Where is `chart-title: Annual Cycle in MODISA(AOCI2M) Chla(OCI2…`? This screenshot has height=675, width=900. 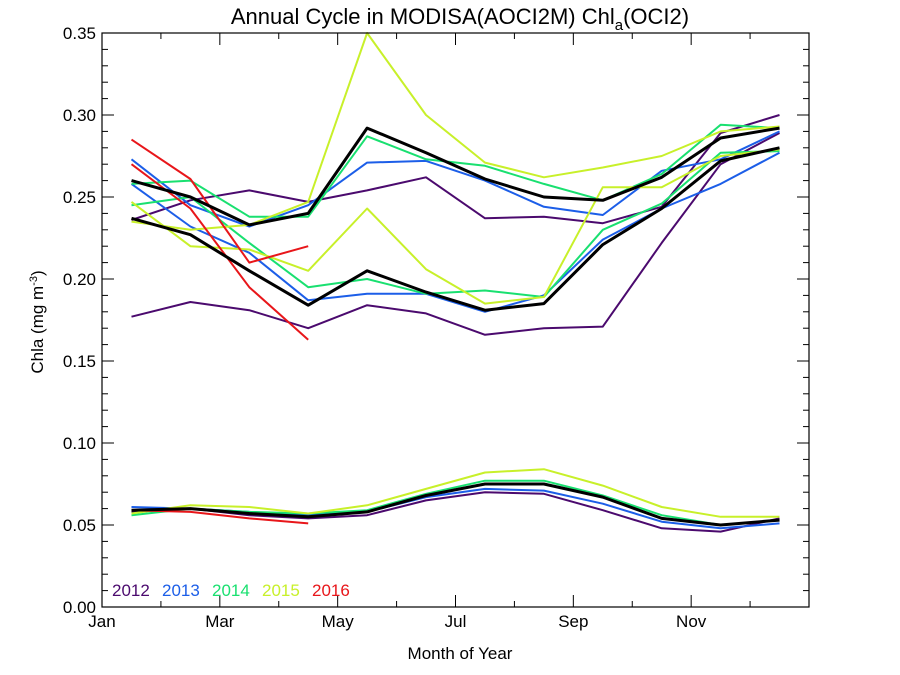 chart-title: Annual Cycle in MODISA(AOCI2M) Chla(OCI2… is located at coordinates (460, 19).